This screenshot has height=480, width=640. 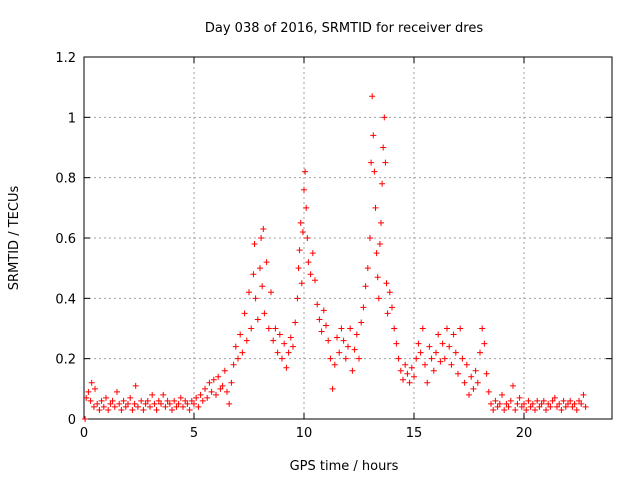 I want to click on y-tick-label: 0, so click(x=72, y=420).